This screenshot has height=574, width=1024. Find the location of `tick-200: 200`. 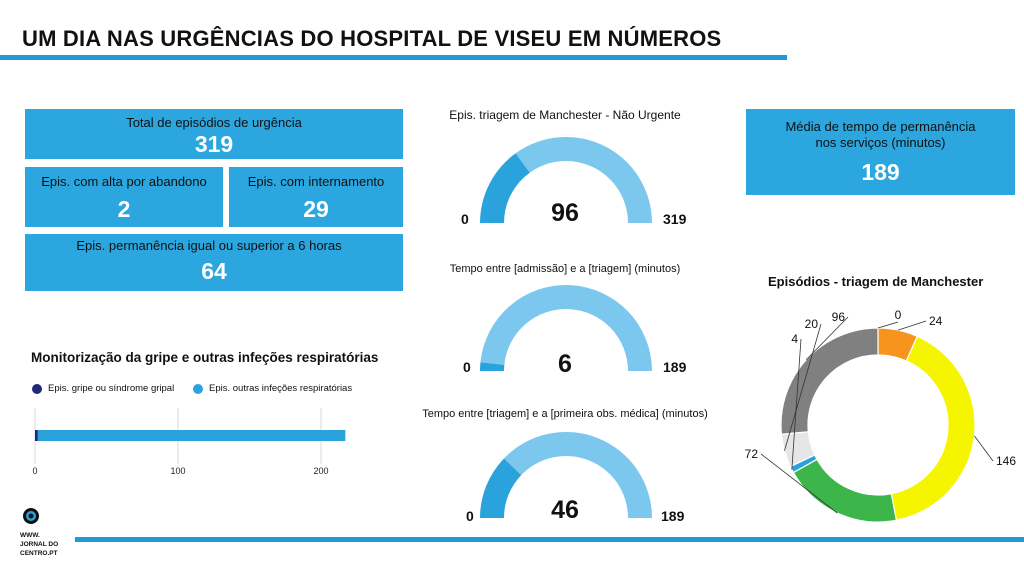

tick-200: 200 is located at coordinates (321, 471).